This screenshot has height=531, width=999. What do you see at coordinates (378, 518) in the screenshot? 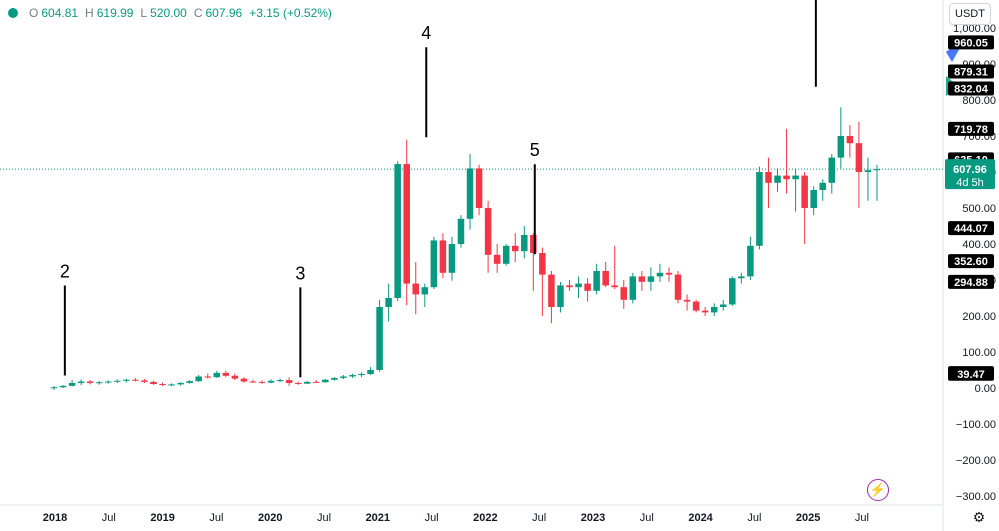
I see `x-tick-label: 2021` at bounding box center [378, 518].